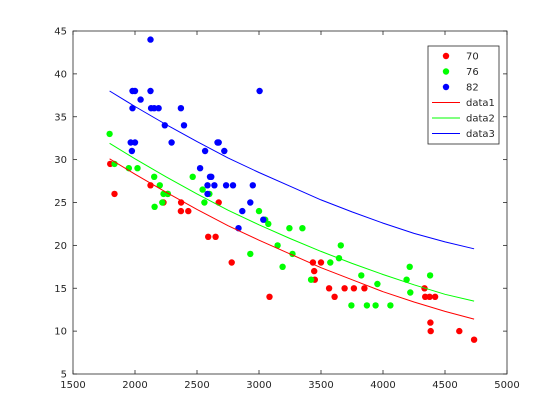 The height and width of the screenshot is (420, 560). Describe the element at coordinates (64, 375) in the screenshot. I see `y-tick-label: 5` at that location.